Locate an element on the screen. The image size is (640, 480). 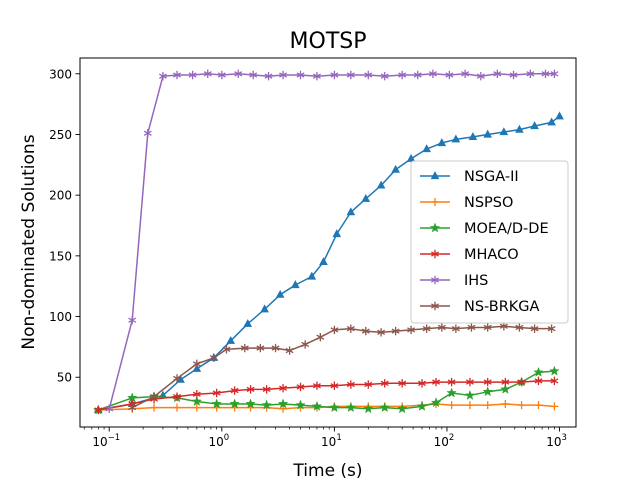
x-axis-label: Time (s) is located at coordinates (327, 470).